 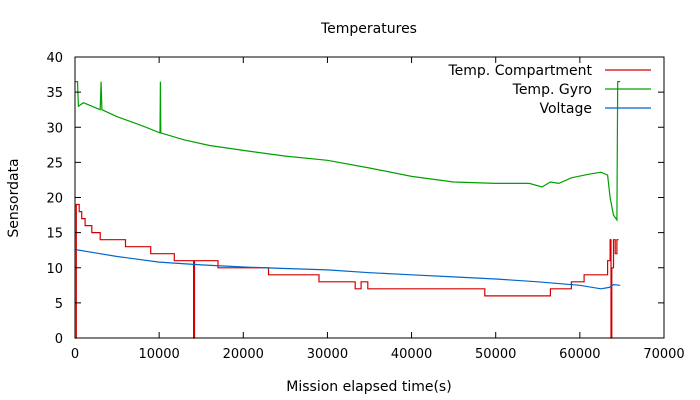 I want to click on y-tick-label: 10, so click(x=54, y=269).